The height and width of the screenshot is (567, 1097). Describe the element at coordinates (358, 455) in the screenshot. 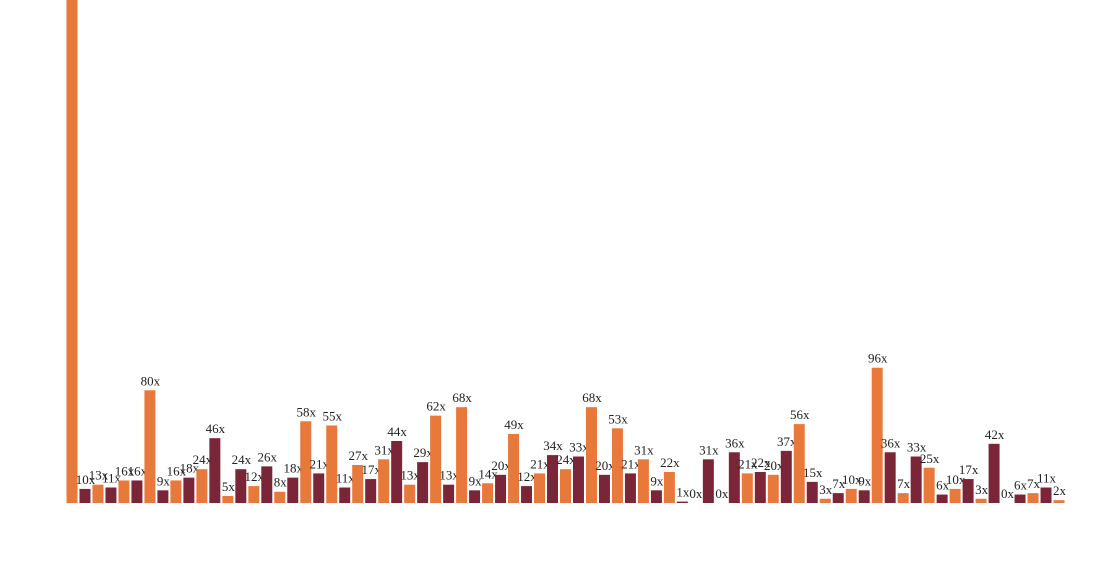

I see `value-label: 27x` at that location.